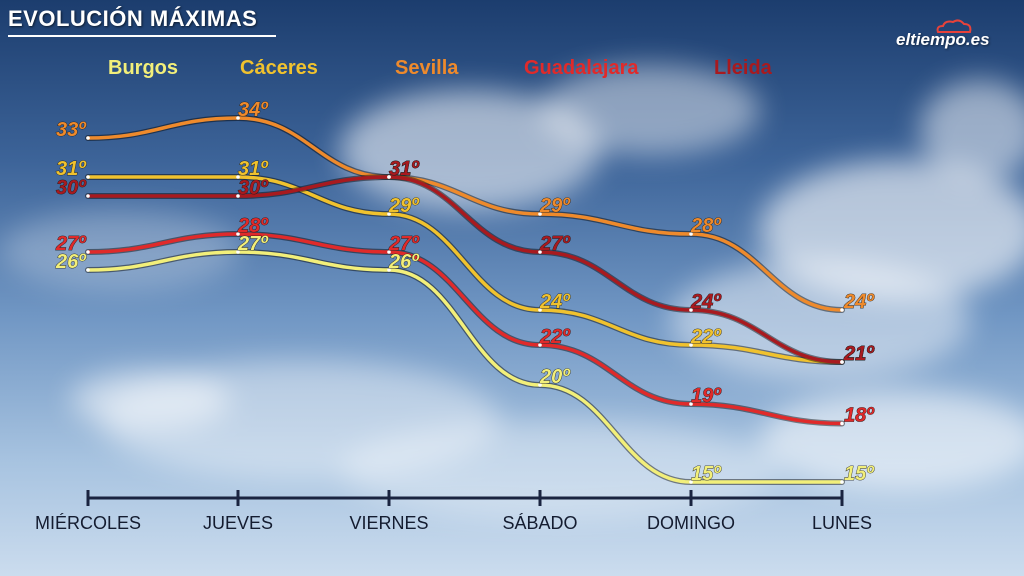 Image resolution: width=1024 pixels, height=576 pixels. What do you see at coordinates (71, 188) in the screenshot?
I see `data-label-lleida-0: 30º` at bounding box center [71, 188].